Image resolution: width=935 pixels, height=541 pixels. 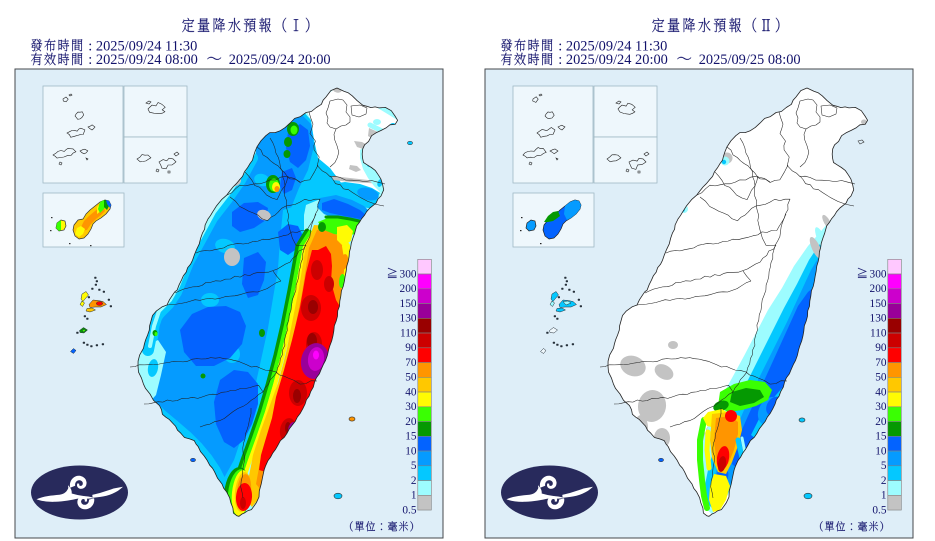 What do you see at coordinates (613, 60) in the screenshot?
I see `svg-text:: 2025/09/24 20:00: : 2025/09/24 20:00` at bounding box center [613, 60].